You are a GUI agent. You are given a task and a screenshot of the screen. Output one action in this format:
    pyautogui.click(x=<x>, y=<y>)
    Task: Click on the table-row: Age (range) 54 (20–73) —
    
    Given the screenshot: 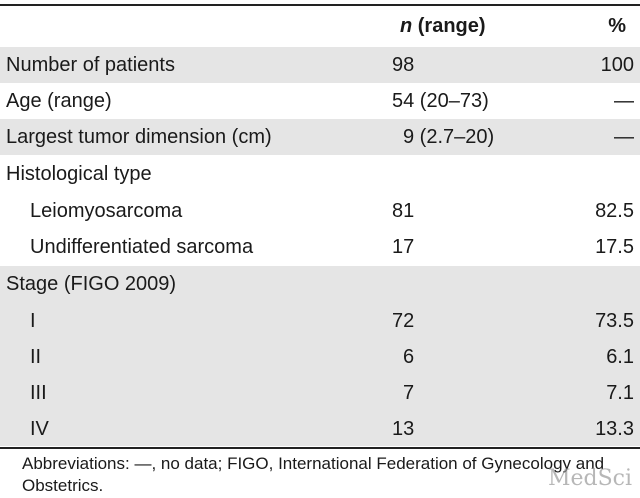 What is the action you would take?
    pyautogui.click(x=320, y=101)
    